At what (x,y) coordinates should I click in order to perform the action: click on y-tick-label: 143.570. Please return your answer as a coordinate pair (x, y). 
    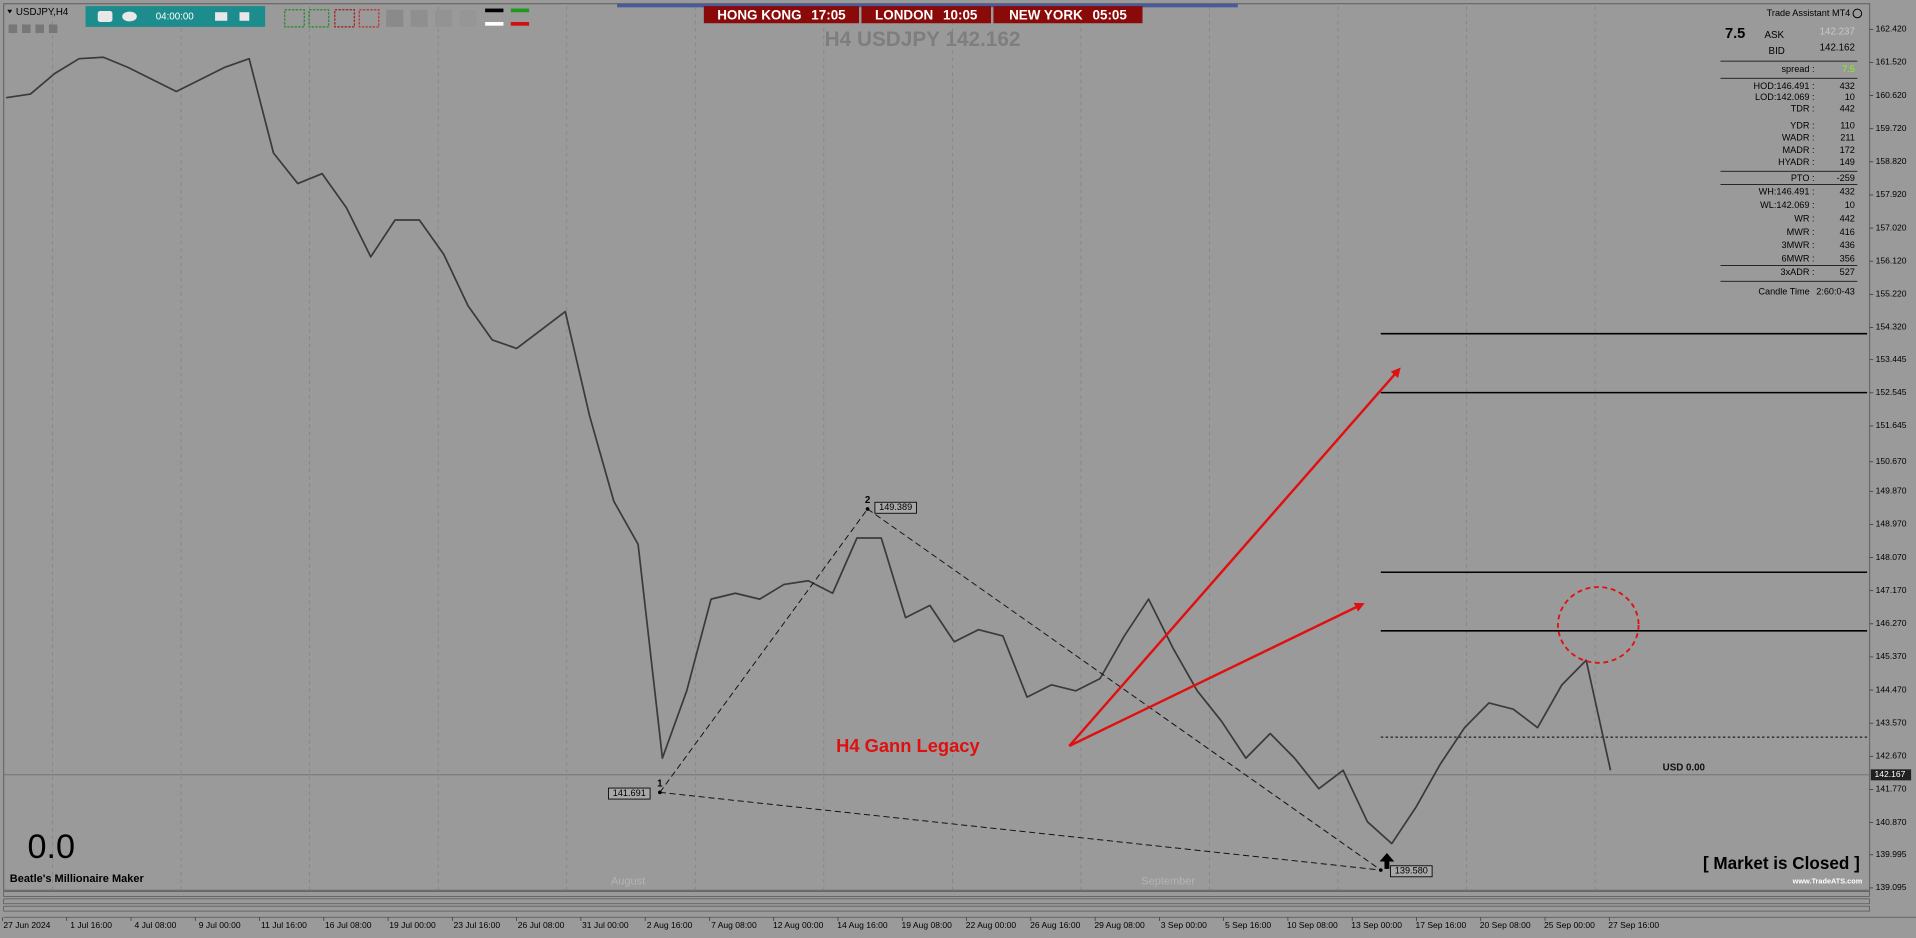
    Looking at the image, I should click on (1891, 722).